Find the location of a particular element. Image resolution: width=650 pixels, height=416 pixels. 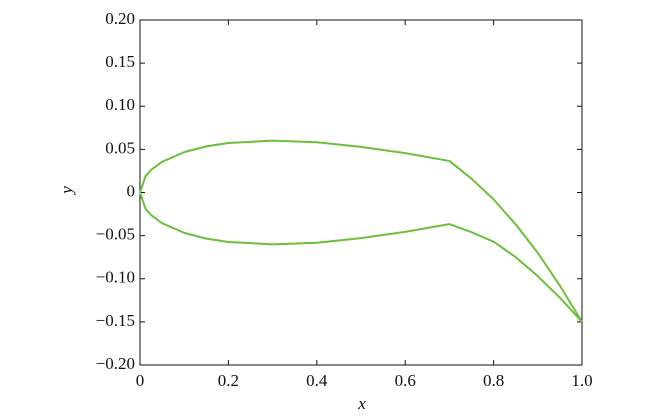

y-tick-label: 0.15 is located at coordinates (120, 61).